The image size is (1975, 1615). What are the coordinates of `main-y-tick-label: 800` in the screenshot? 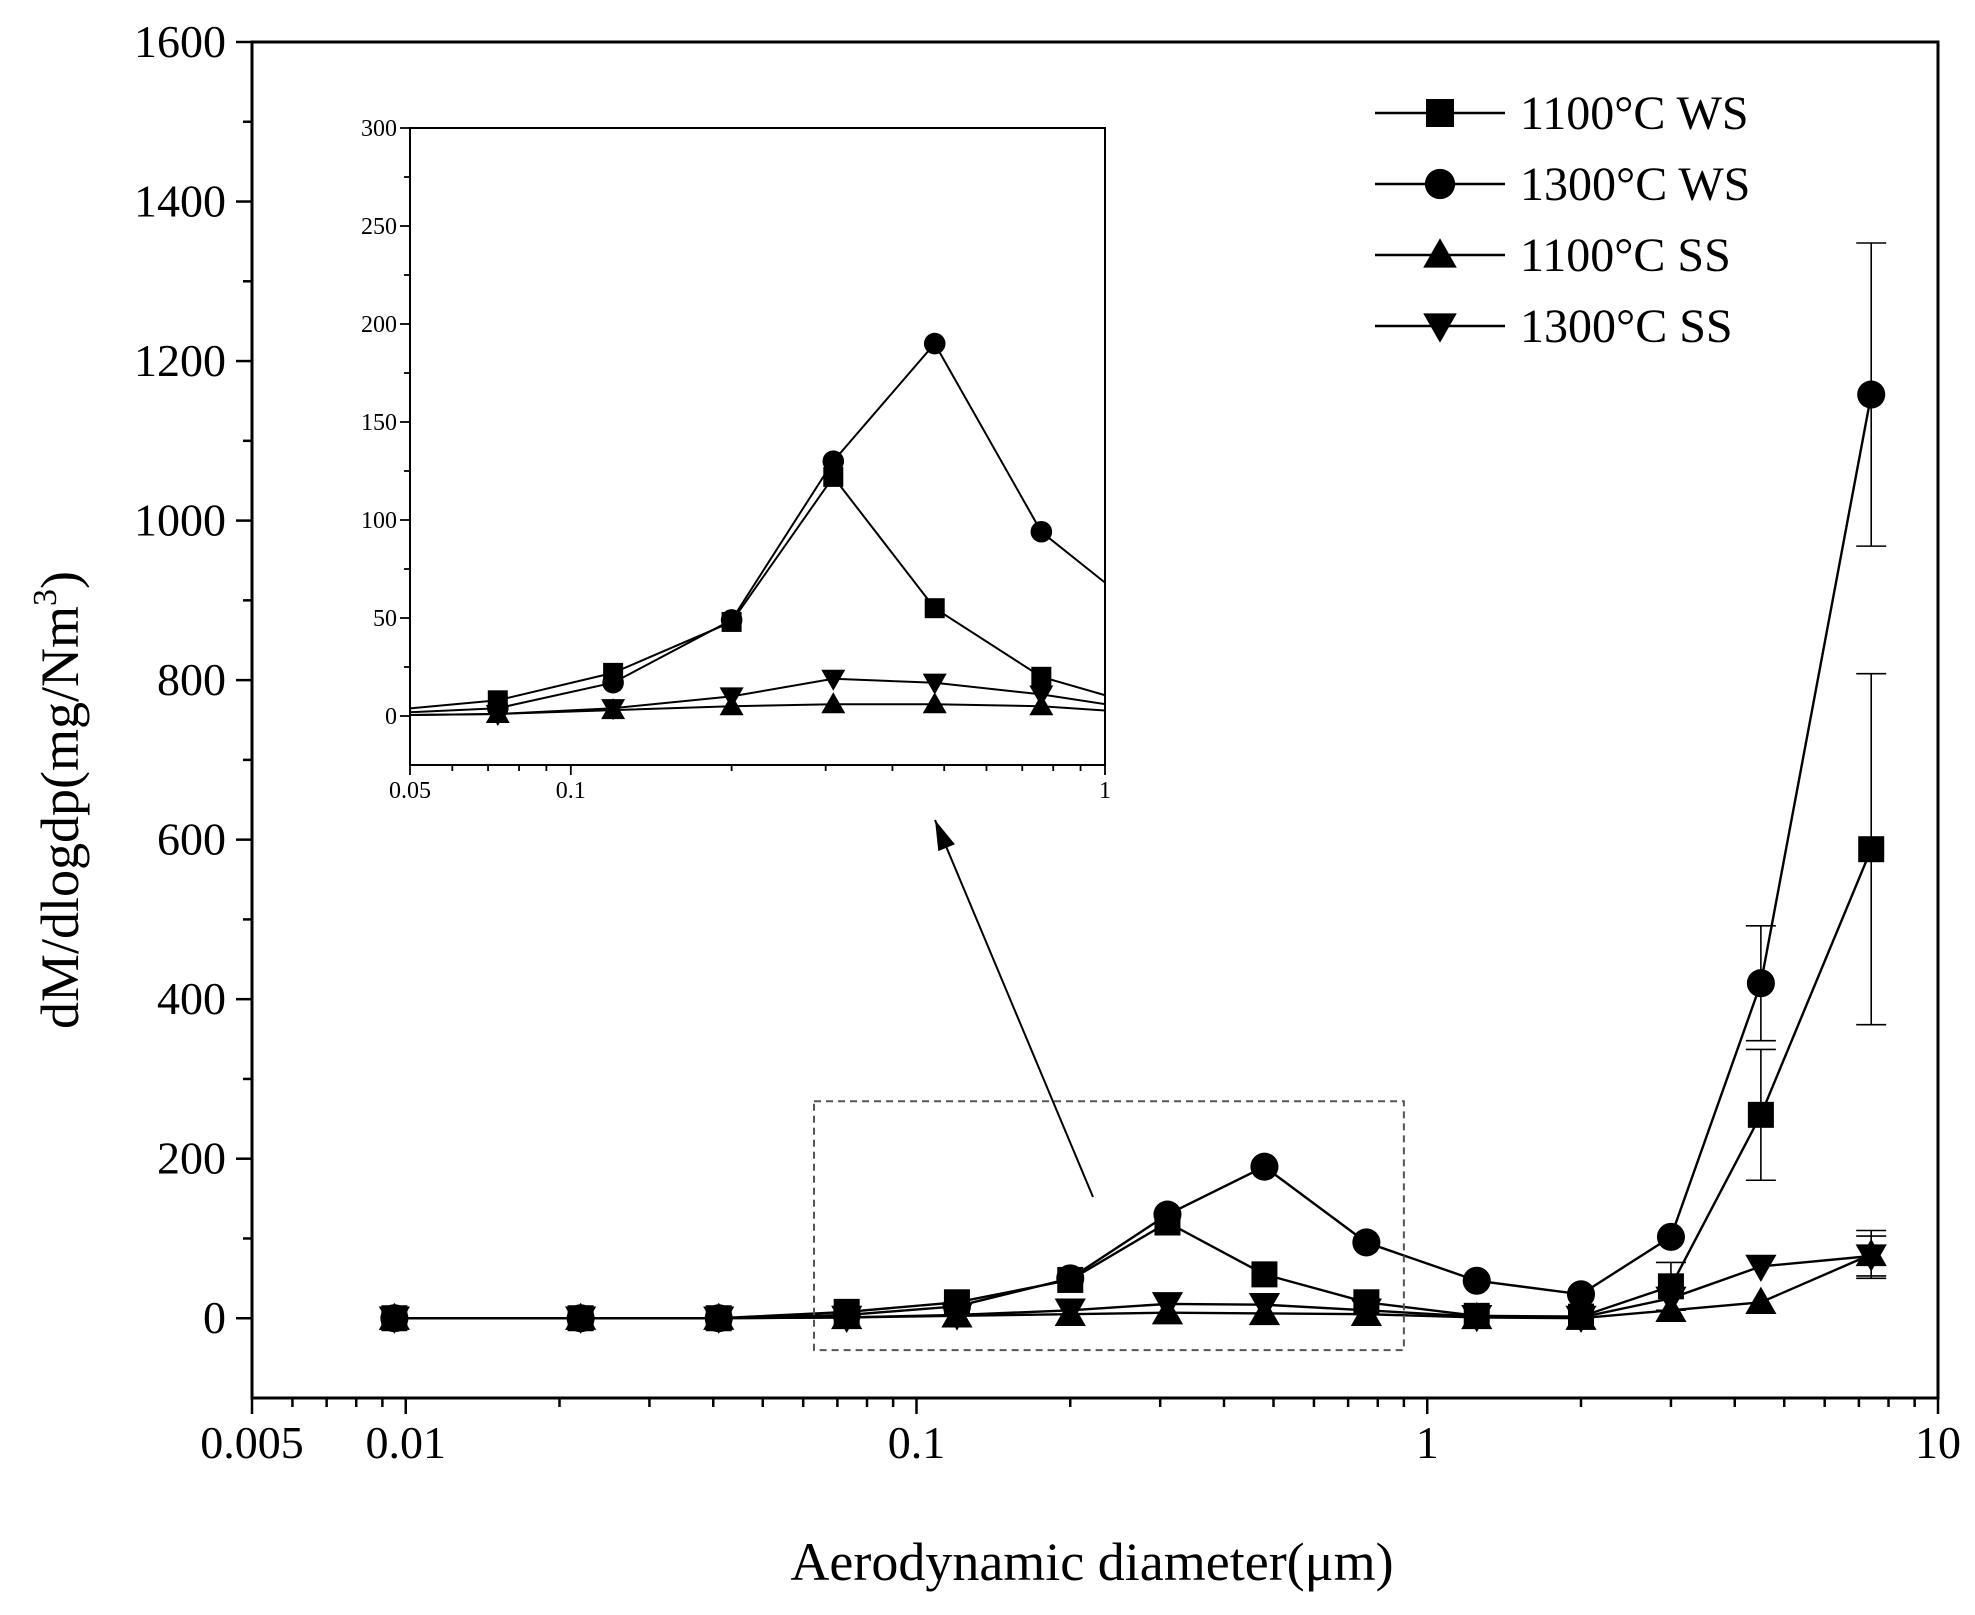 It's located at (191, 679).